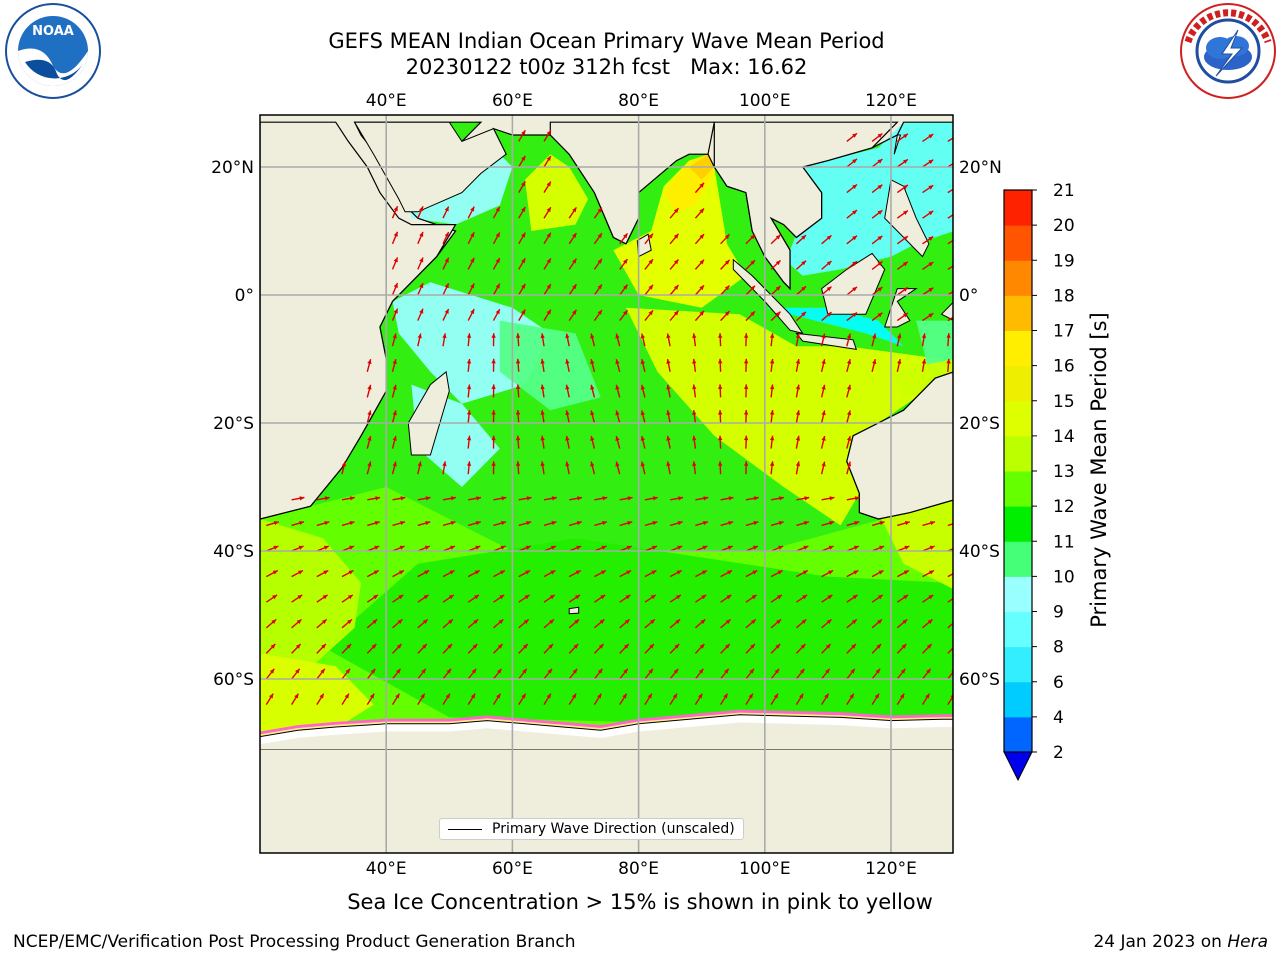 The image size is (1280, 960). Describe the element at coordinates (980, 168) in the screenshot. I see `lat-tick-label-right: 20°N` at that location.